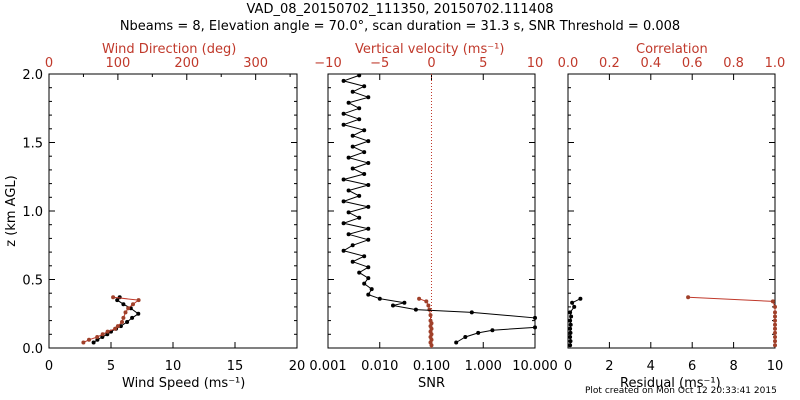  What do you see at coordinates (379, 63) in the screenshot?
I see `top-tick-label: −5` at bounding box center [379, 63].